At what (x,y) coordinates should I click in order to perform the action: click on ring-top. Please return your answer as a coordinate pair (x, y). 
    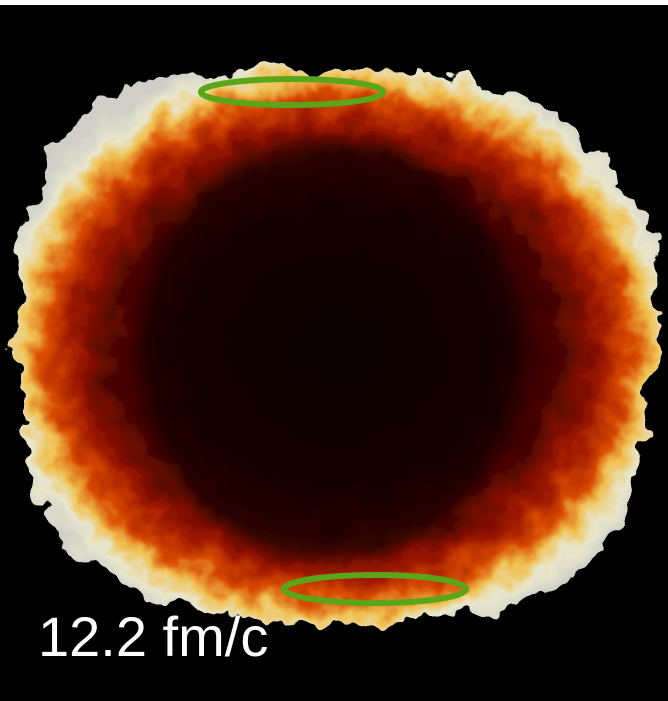
    Looking at the image, I should click on (292, 92).